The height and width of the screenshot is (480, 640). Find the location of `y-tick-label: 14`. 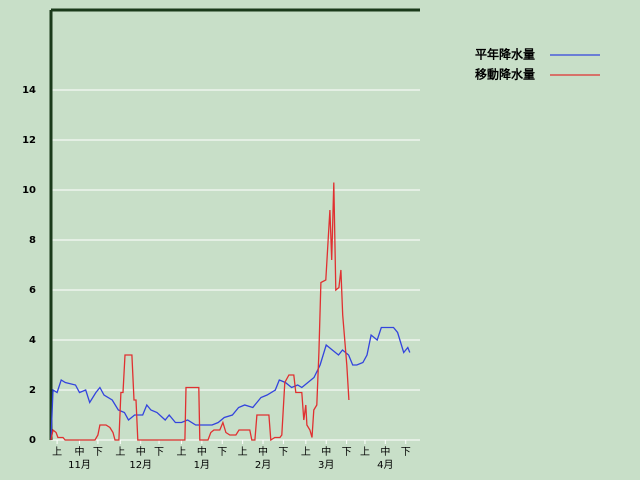

y-tick-label: 14 is located at coordinates (29, 90).